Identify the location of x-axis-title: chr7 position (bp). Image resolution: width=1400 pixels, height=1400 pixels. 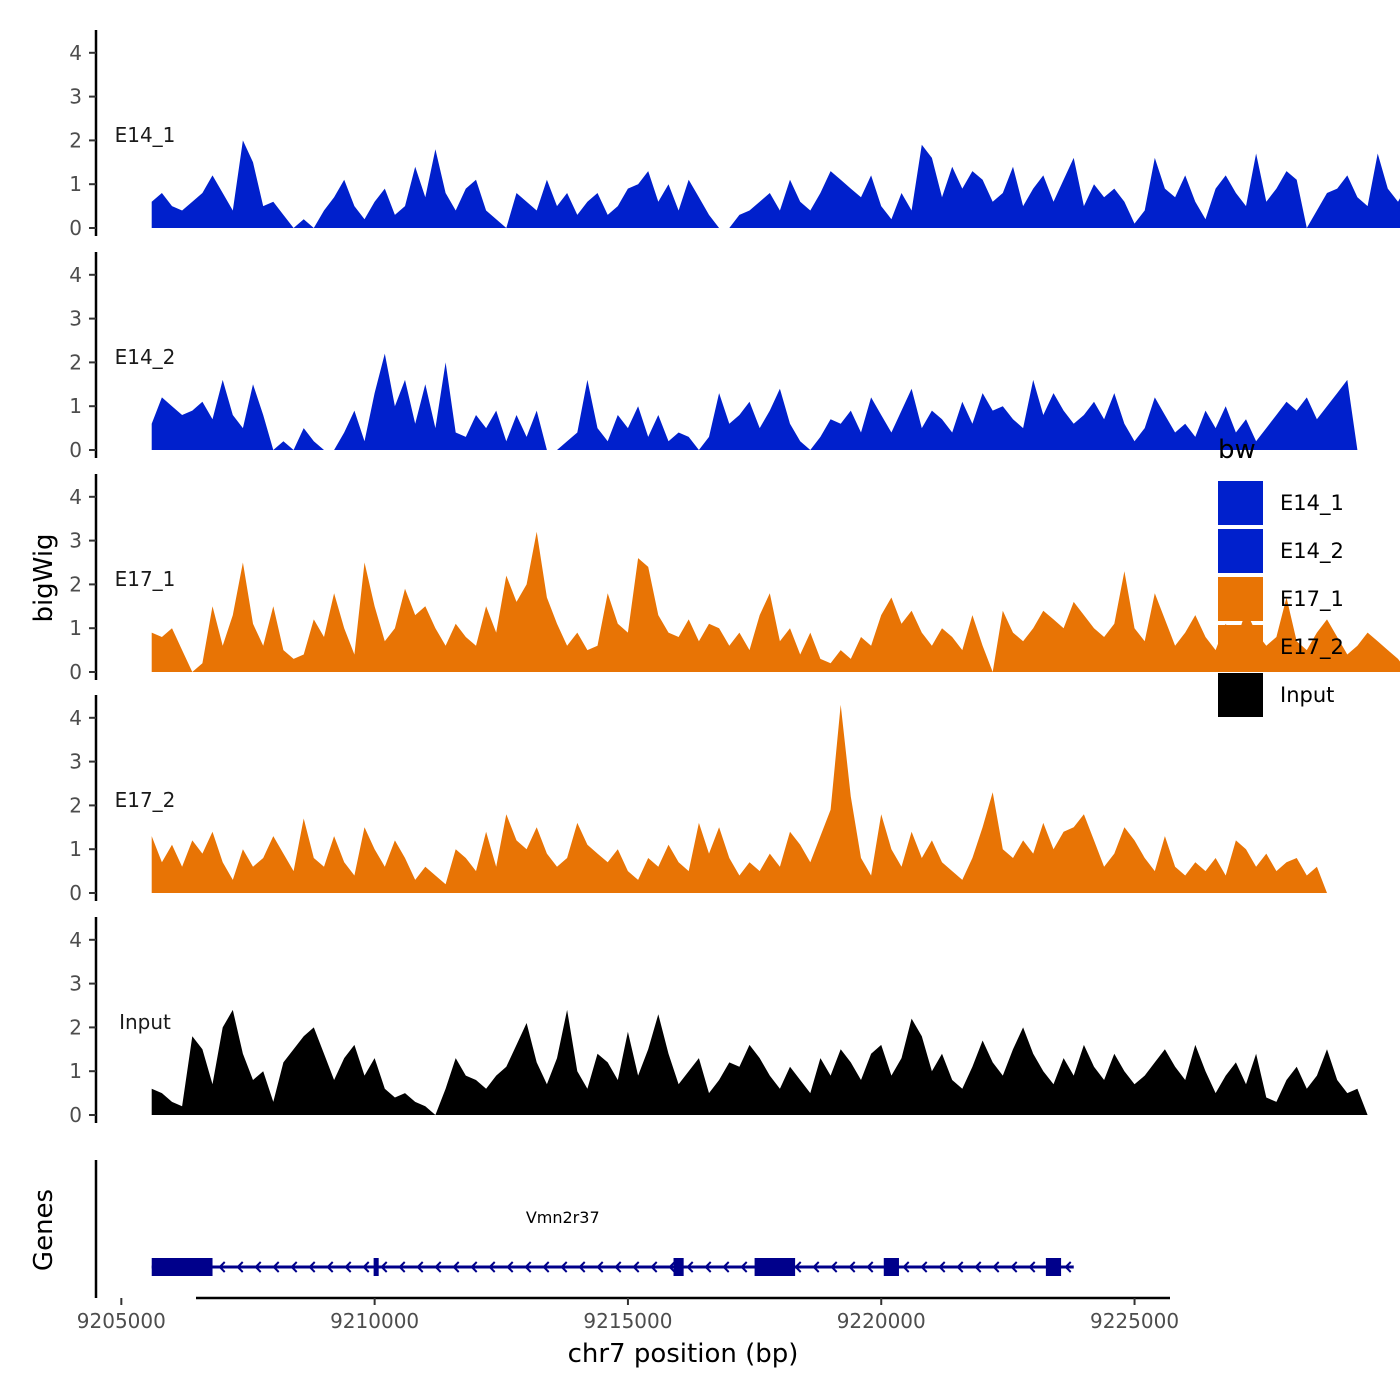
(683, 1354).